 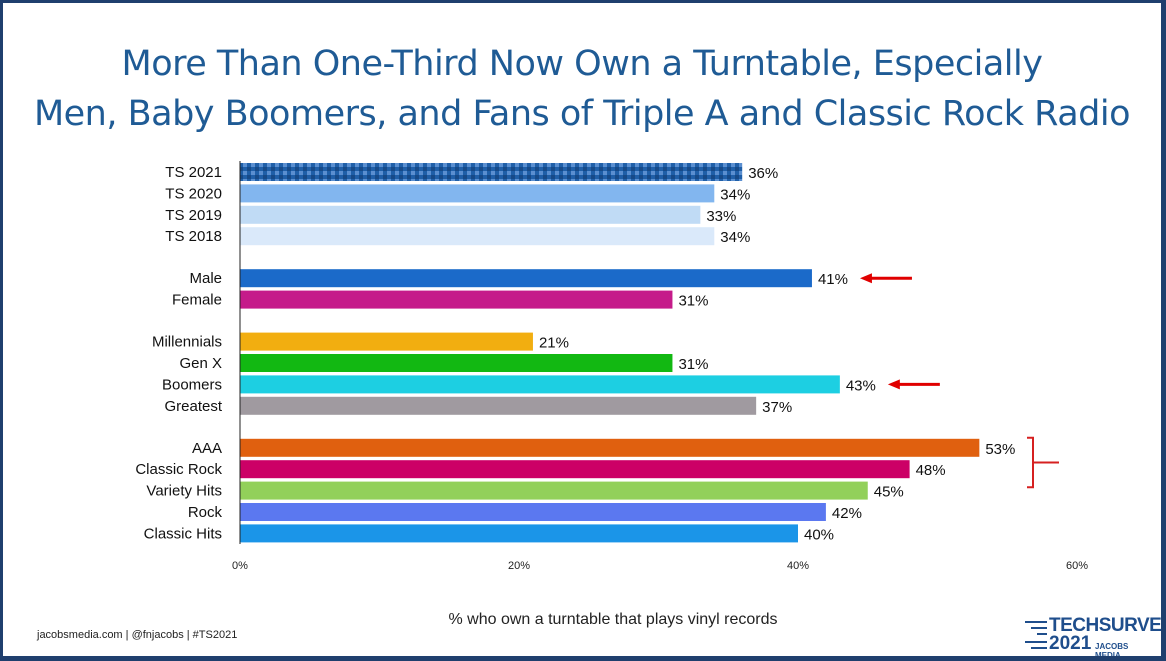 I want to click on data-label: 33%, so click(x=721, y=216).